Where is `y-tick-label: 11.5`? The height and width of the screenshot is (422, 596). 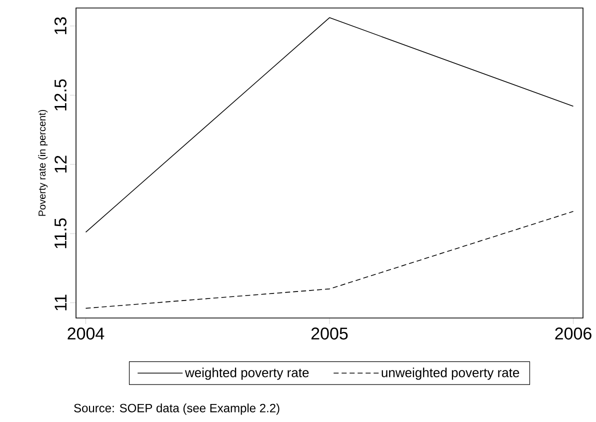 y-tick-label: 11.5 is located at coordinates (60, 233).